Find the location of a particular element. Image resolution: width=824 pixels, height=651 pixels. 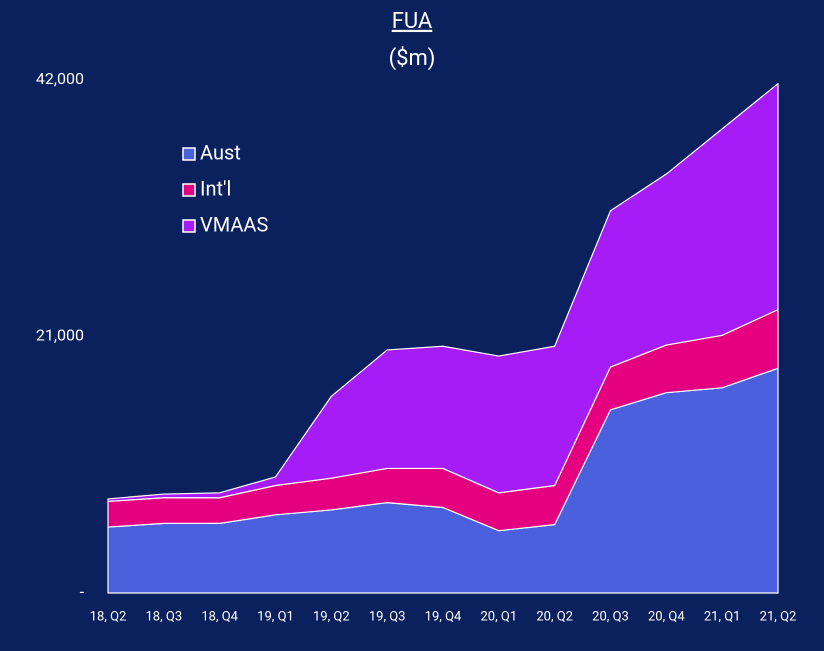

x-tick-label: 20, Q1 is located at coordinates (499, 616).